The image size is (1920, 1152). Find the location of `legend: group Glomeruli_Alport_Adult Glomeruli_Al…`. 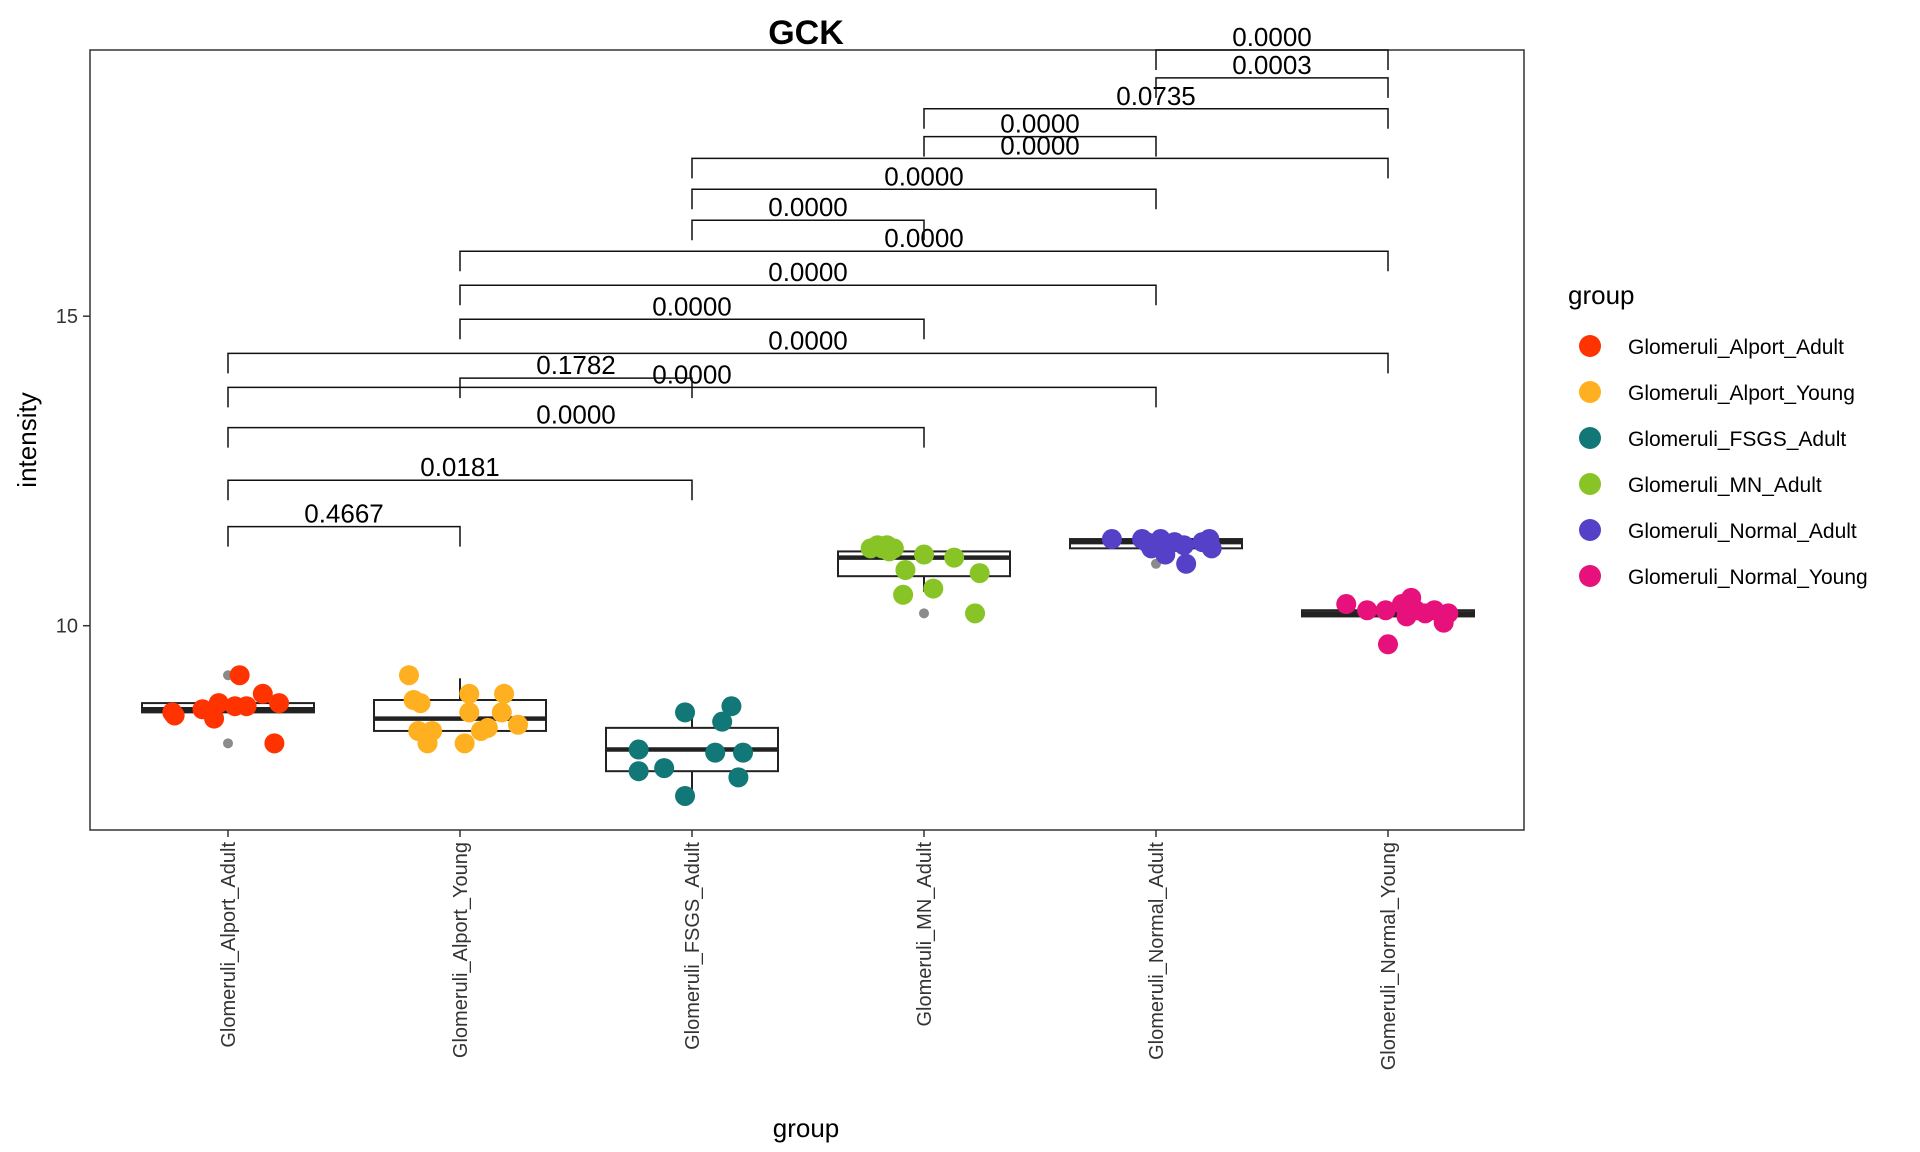

legend: group Glomeruli_Alport_Adult Glomeruli_Al… is located at coordinates (1718, 434).